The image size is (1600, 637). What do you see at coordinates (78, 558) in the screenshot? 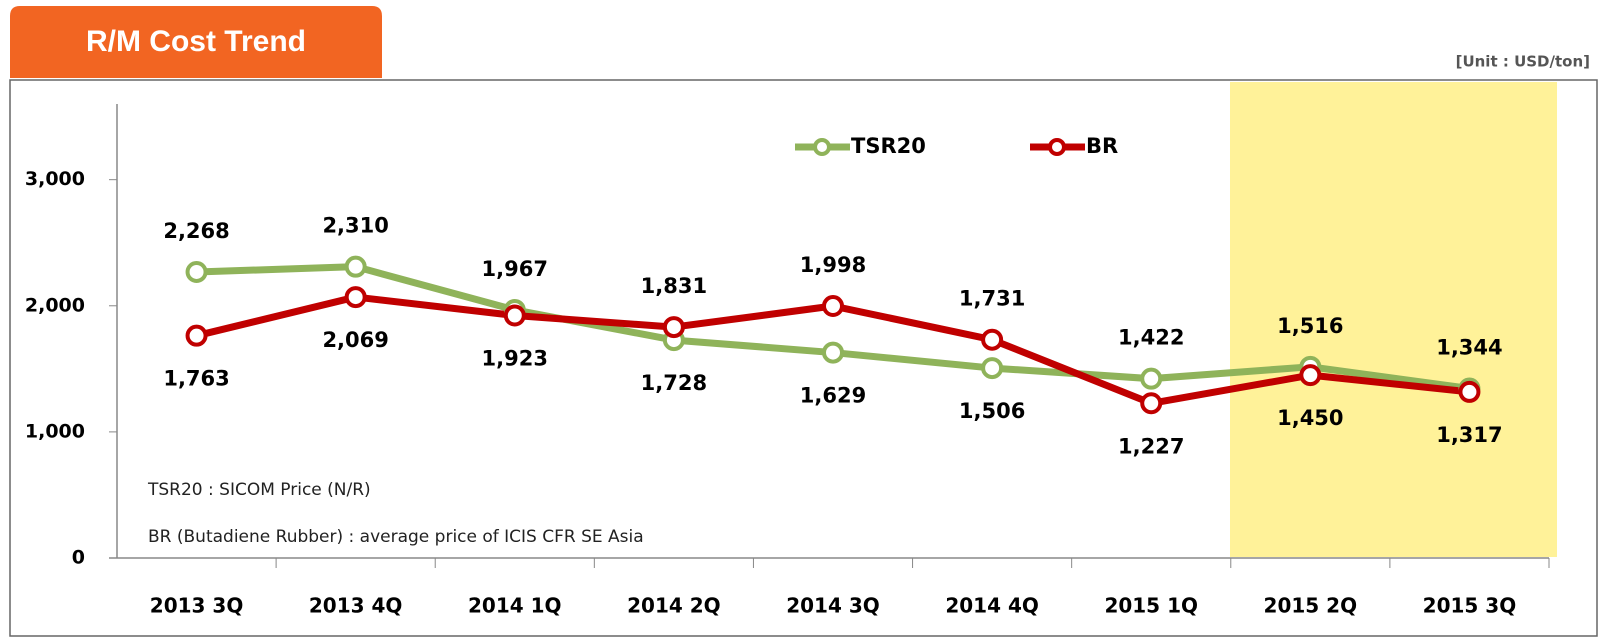
I see `y-tick-label: 0` at bounding box center [78, 558].